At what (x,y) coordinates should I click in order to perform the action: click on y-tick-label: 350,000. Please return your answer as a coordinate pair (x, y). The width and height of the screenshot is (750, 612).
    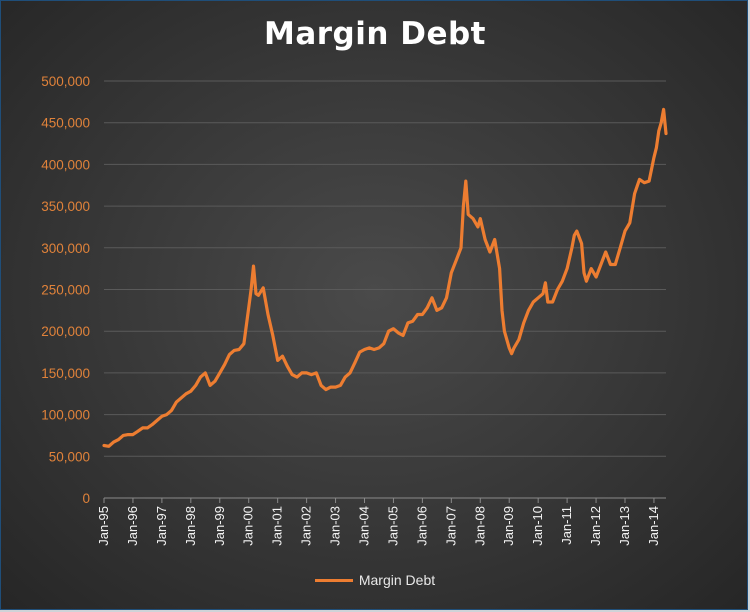
    Looking at the image, I should click on (65, 206).